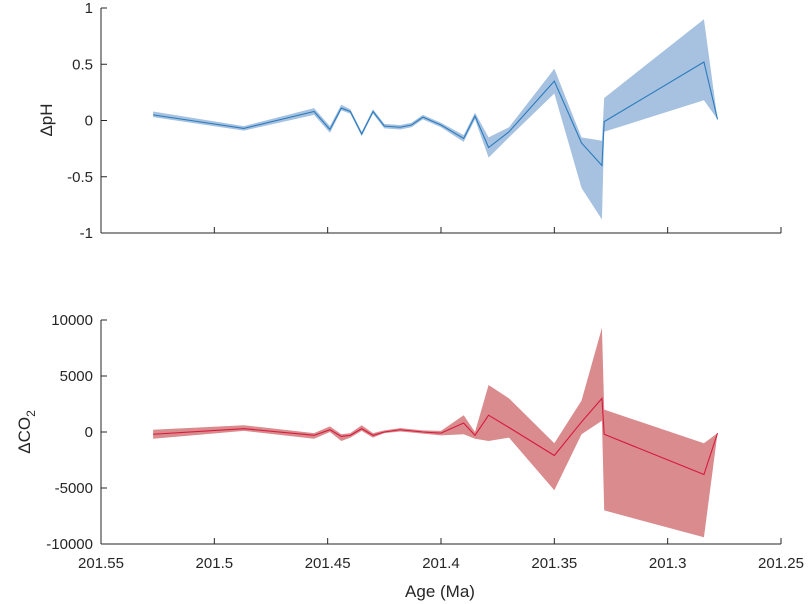 Image resolution: width=810 pixels, height=604 pixels. What do you see at coordinates (76, 432) in the screenshot?
I see `co2-y-ticks: 10000 5000 0 -5000 -10000` at bounding box center [76, 432].